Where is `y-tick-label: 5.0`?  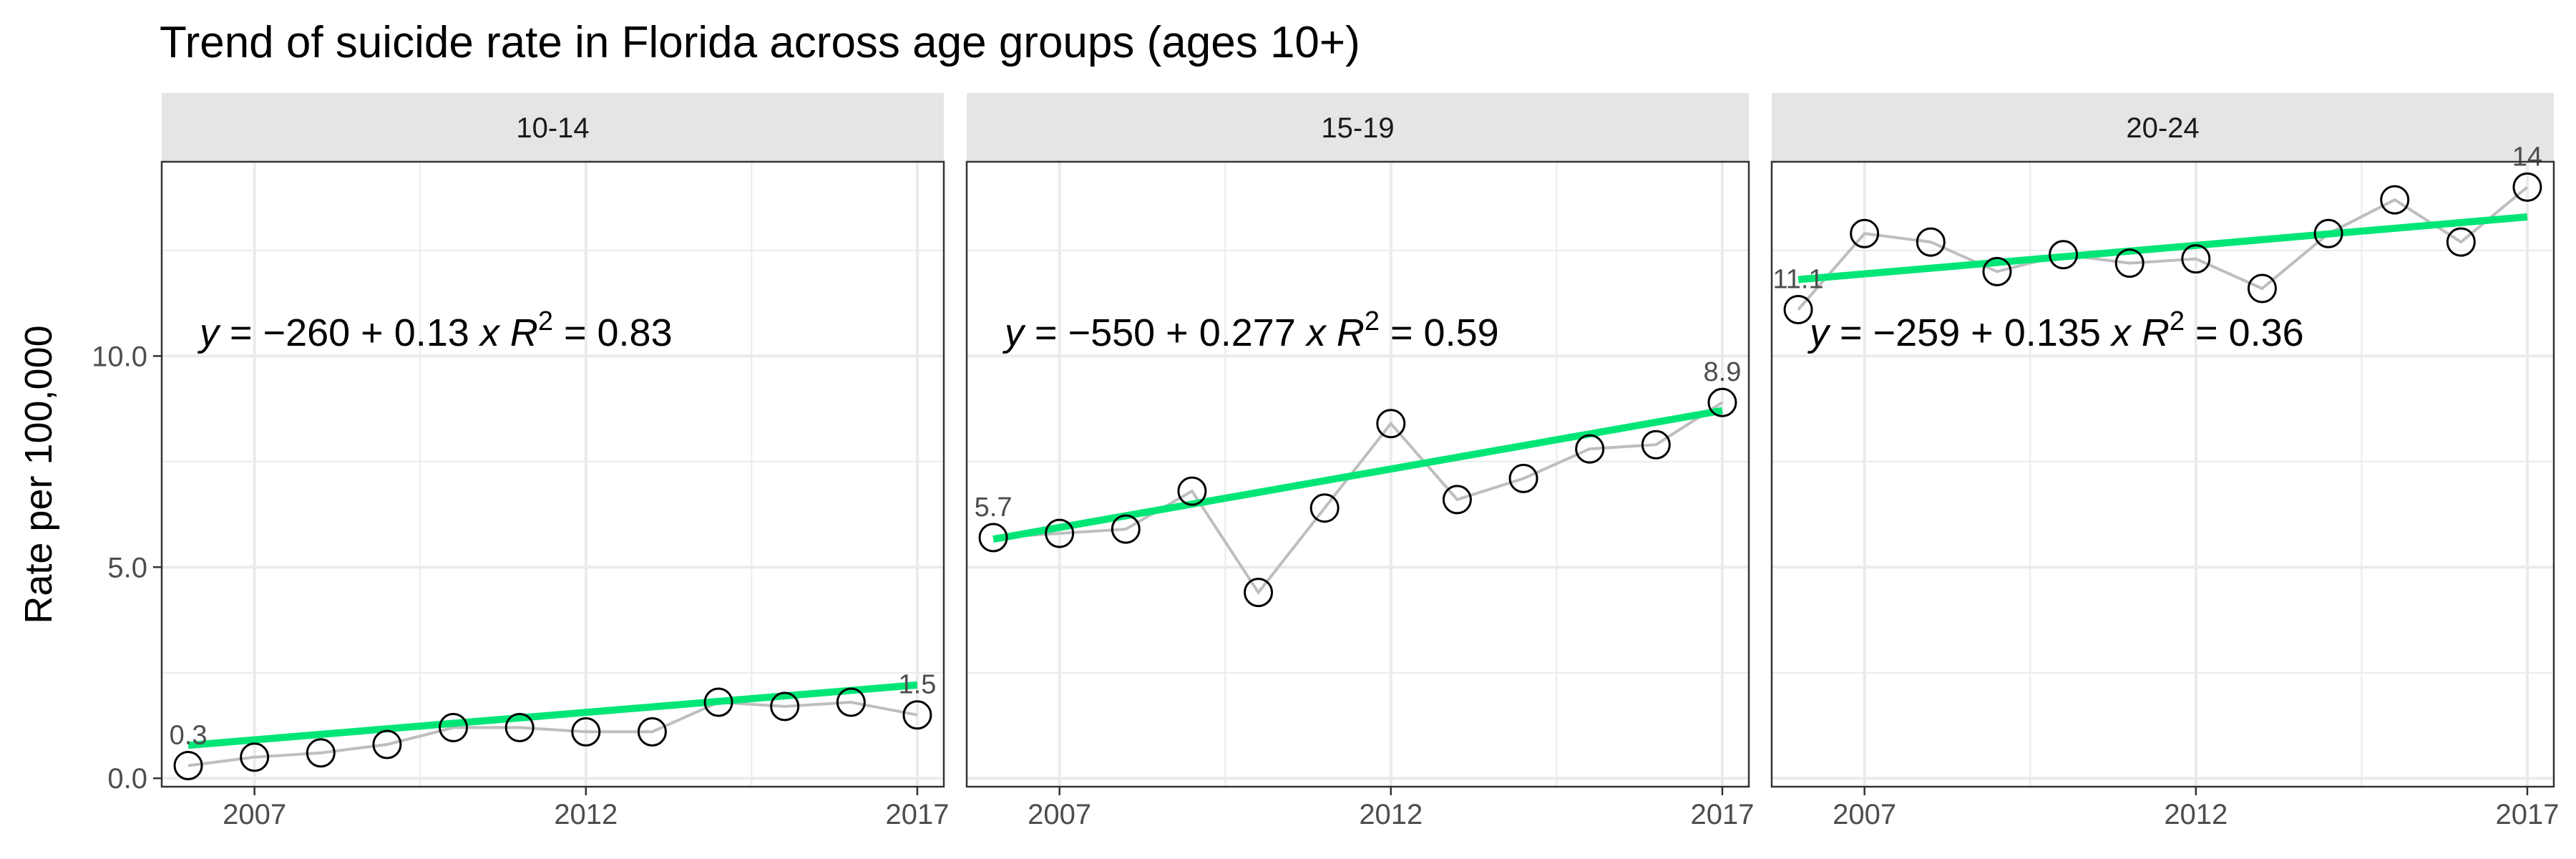
y-tick-label: 5.0 is located at coordinates (127, 567).